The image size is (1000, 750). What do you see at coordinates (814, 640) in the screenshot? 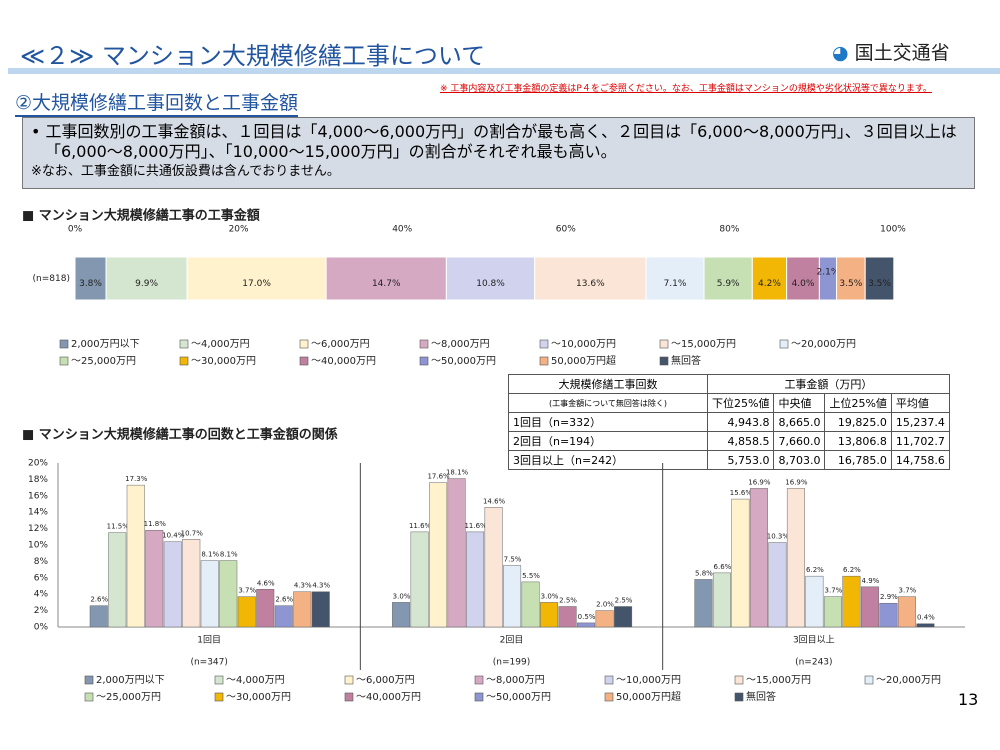
I see `x-tick-label: 3回目以上` at bounding box center [814, 640].